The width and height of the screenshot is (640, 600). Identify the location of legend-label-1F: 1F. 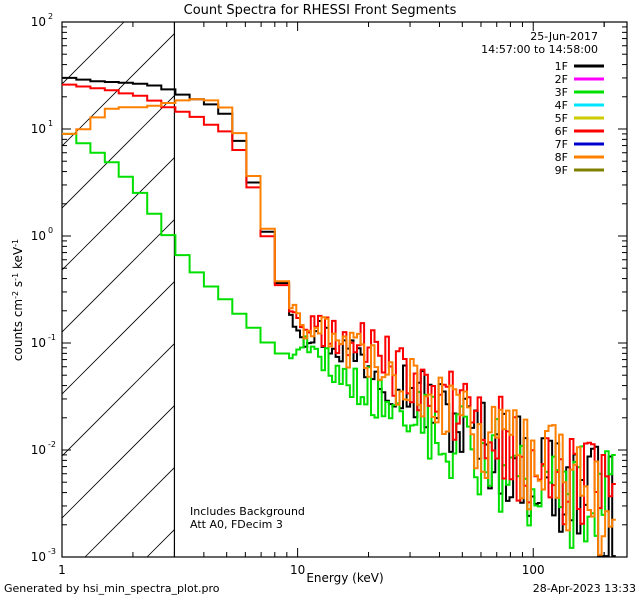
(561, 66).